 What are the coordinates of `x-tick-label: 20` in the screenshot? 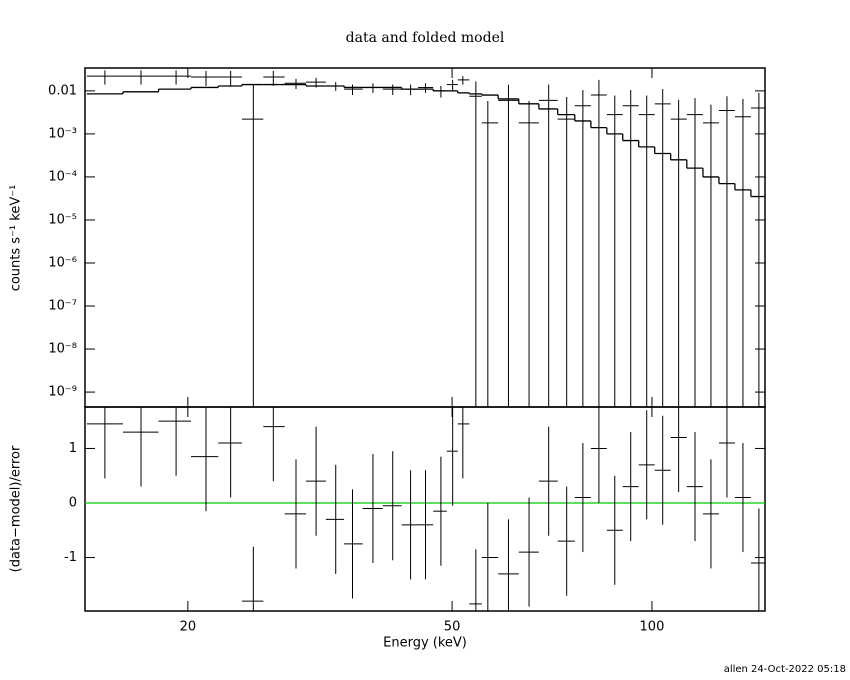 It's located at (188, 627).